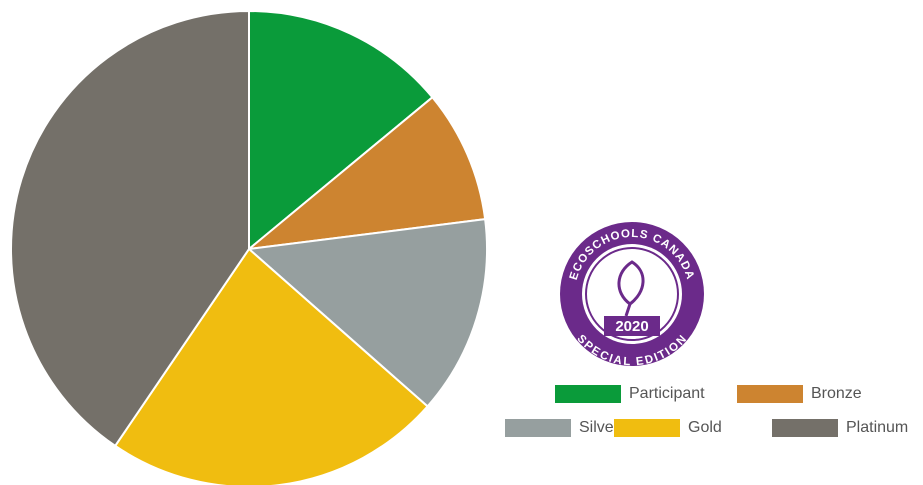  Describe the element at coordinates (599, 427) in the screenshot. I see `legend-label: Silver` at that location.